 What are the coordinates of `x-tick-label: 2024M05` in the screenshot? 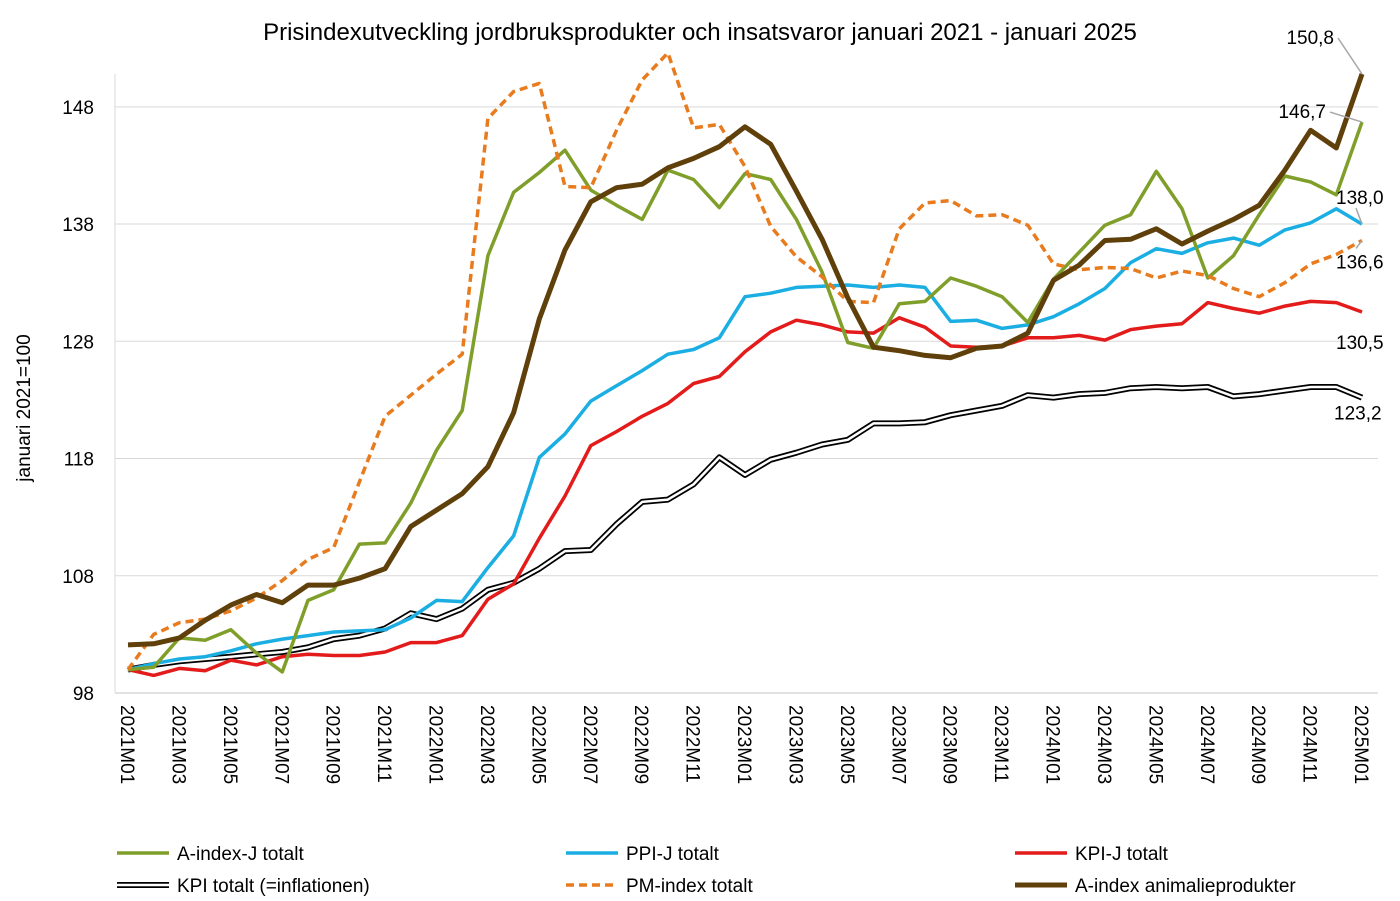 It's located at (1154, 744).